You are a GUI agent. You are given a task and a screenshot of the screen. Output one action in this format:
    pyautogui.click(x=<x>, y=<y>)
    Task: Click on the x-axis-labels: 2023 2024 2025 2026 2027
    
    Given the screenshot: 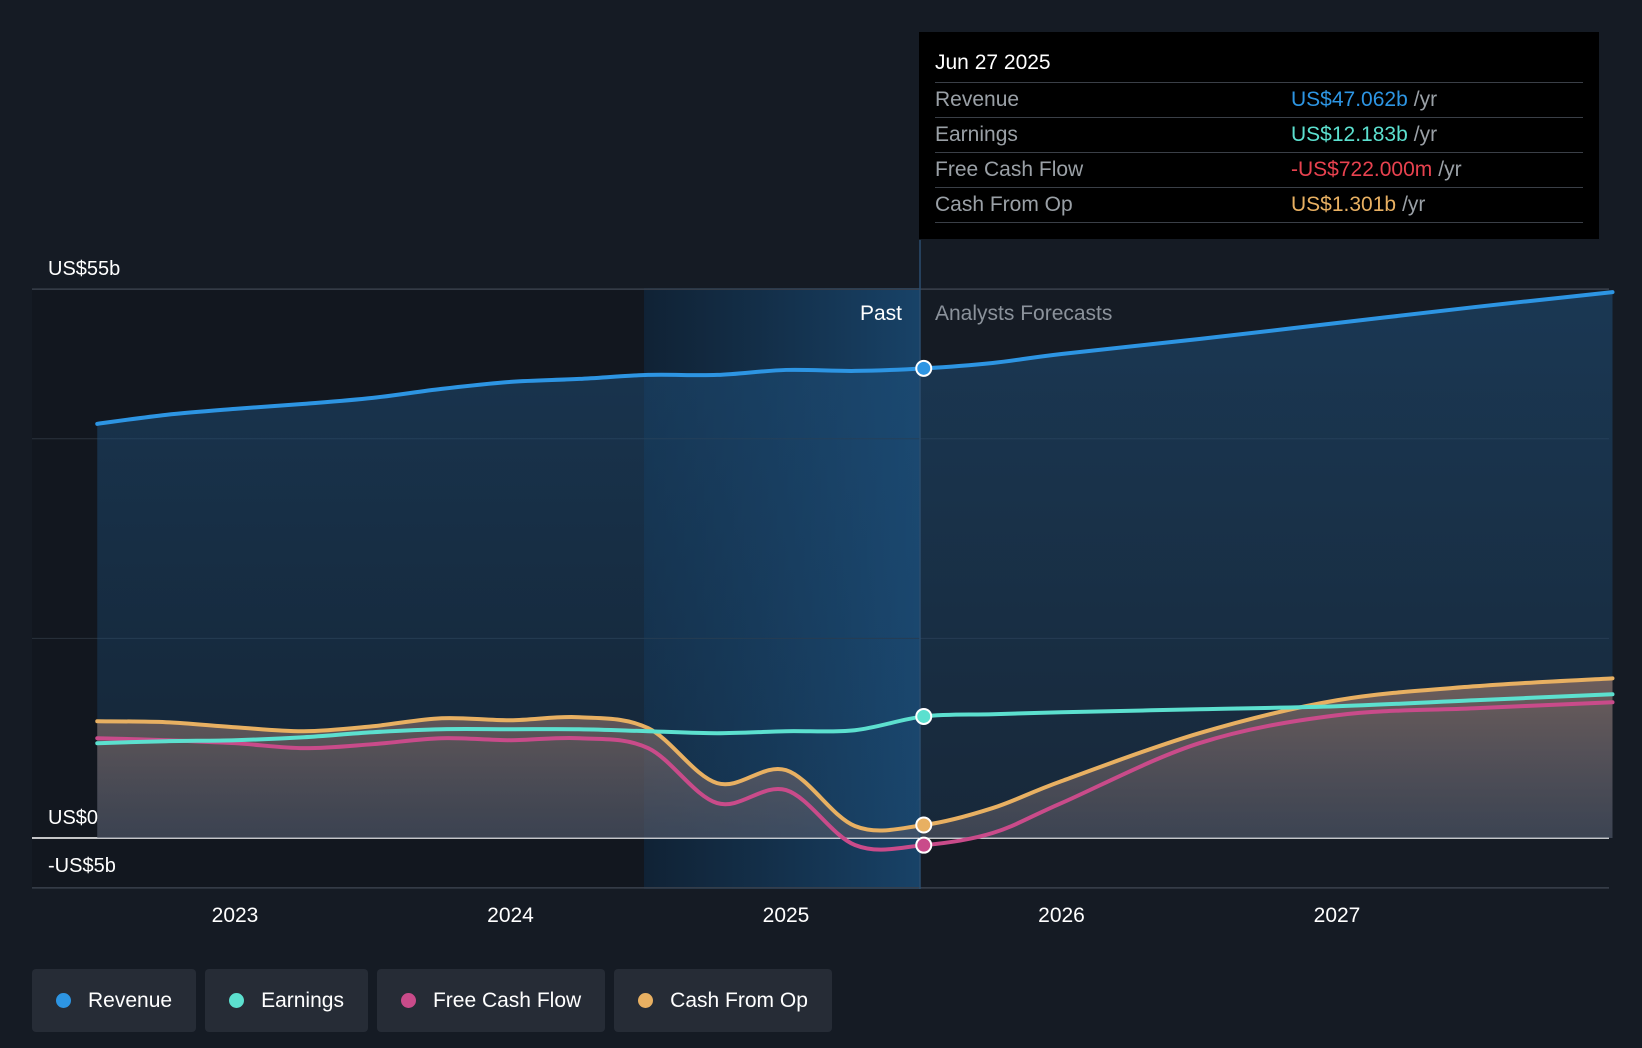 What is the action you would take?
    pyautogui.click(x=786, y=915)
    